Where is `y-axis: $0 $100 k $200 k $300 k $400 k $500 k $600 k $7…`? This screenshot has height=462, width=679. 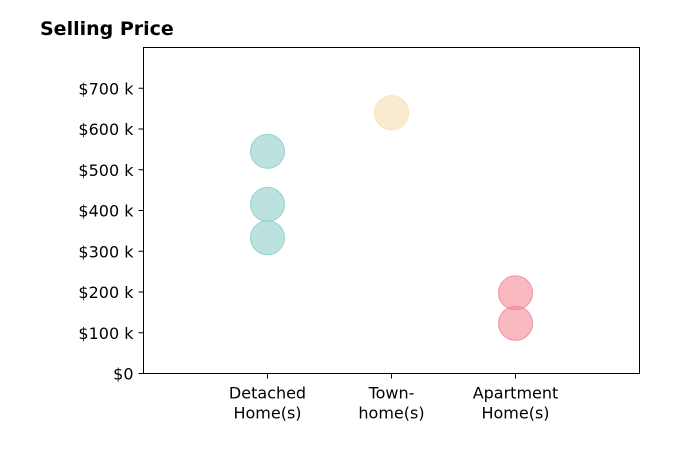
y-axis: $0 $100 k $200 k $300 k $400 k $500 k $600 k $7… is located at coordinates (111, 231).